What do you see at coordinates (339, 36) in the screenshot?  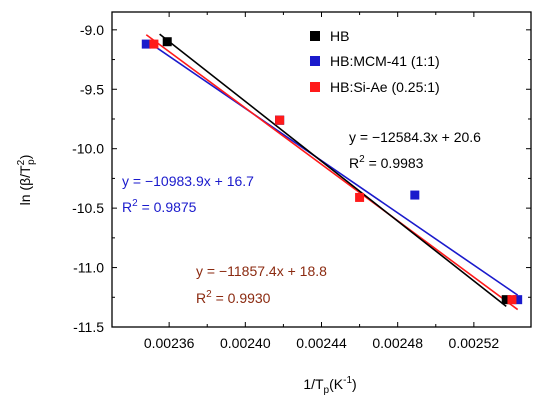 I see `legend-label-hb: HB` at bounding box center [339, 36].